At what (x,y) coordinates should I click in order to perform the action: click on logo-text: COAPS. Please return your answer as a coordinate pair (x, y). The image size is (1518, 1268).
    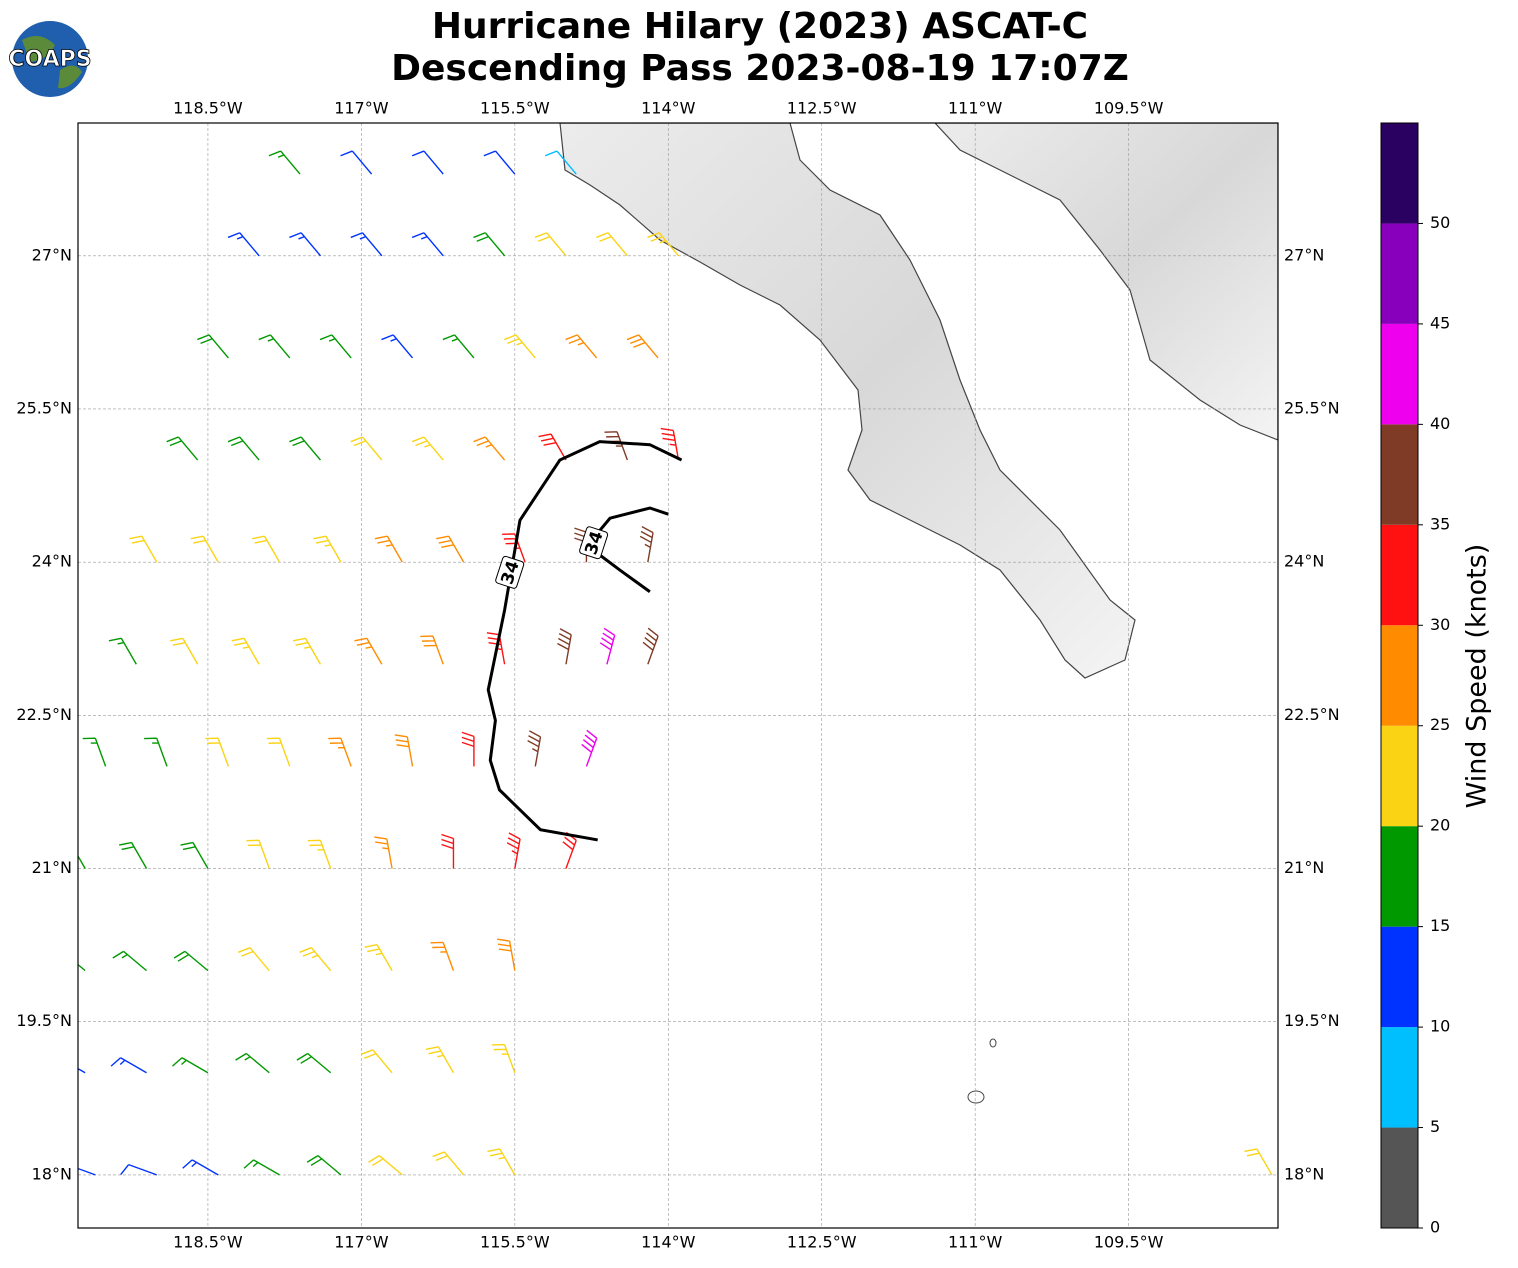
    Looking at the image, I should click on (49, 59).